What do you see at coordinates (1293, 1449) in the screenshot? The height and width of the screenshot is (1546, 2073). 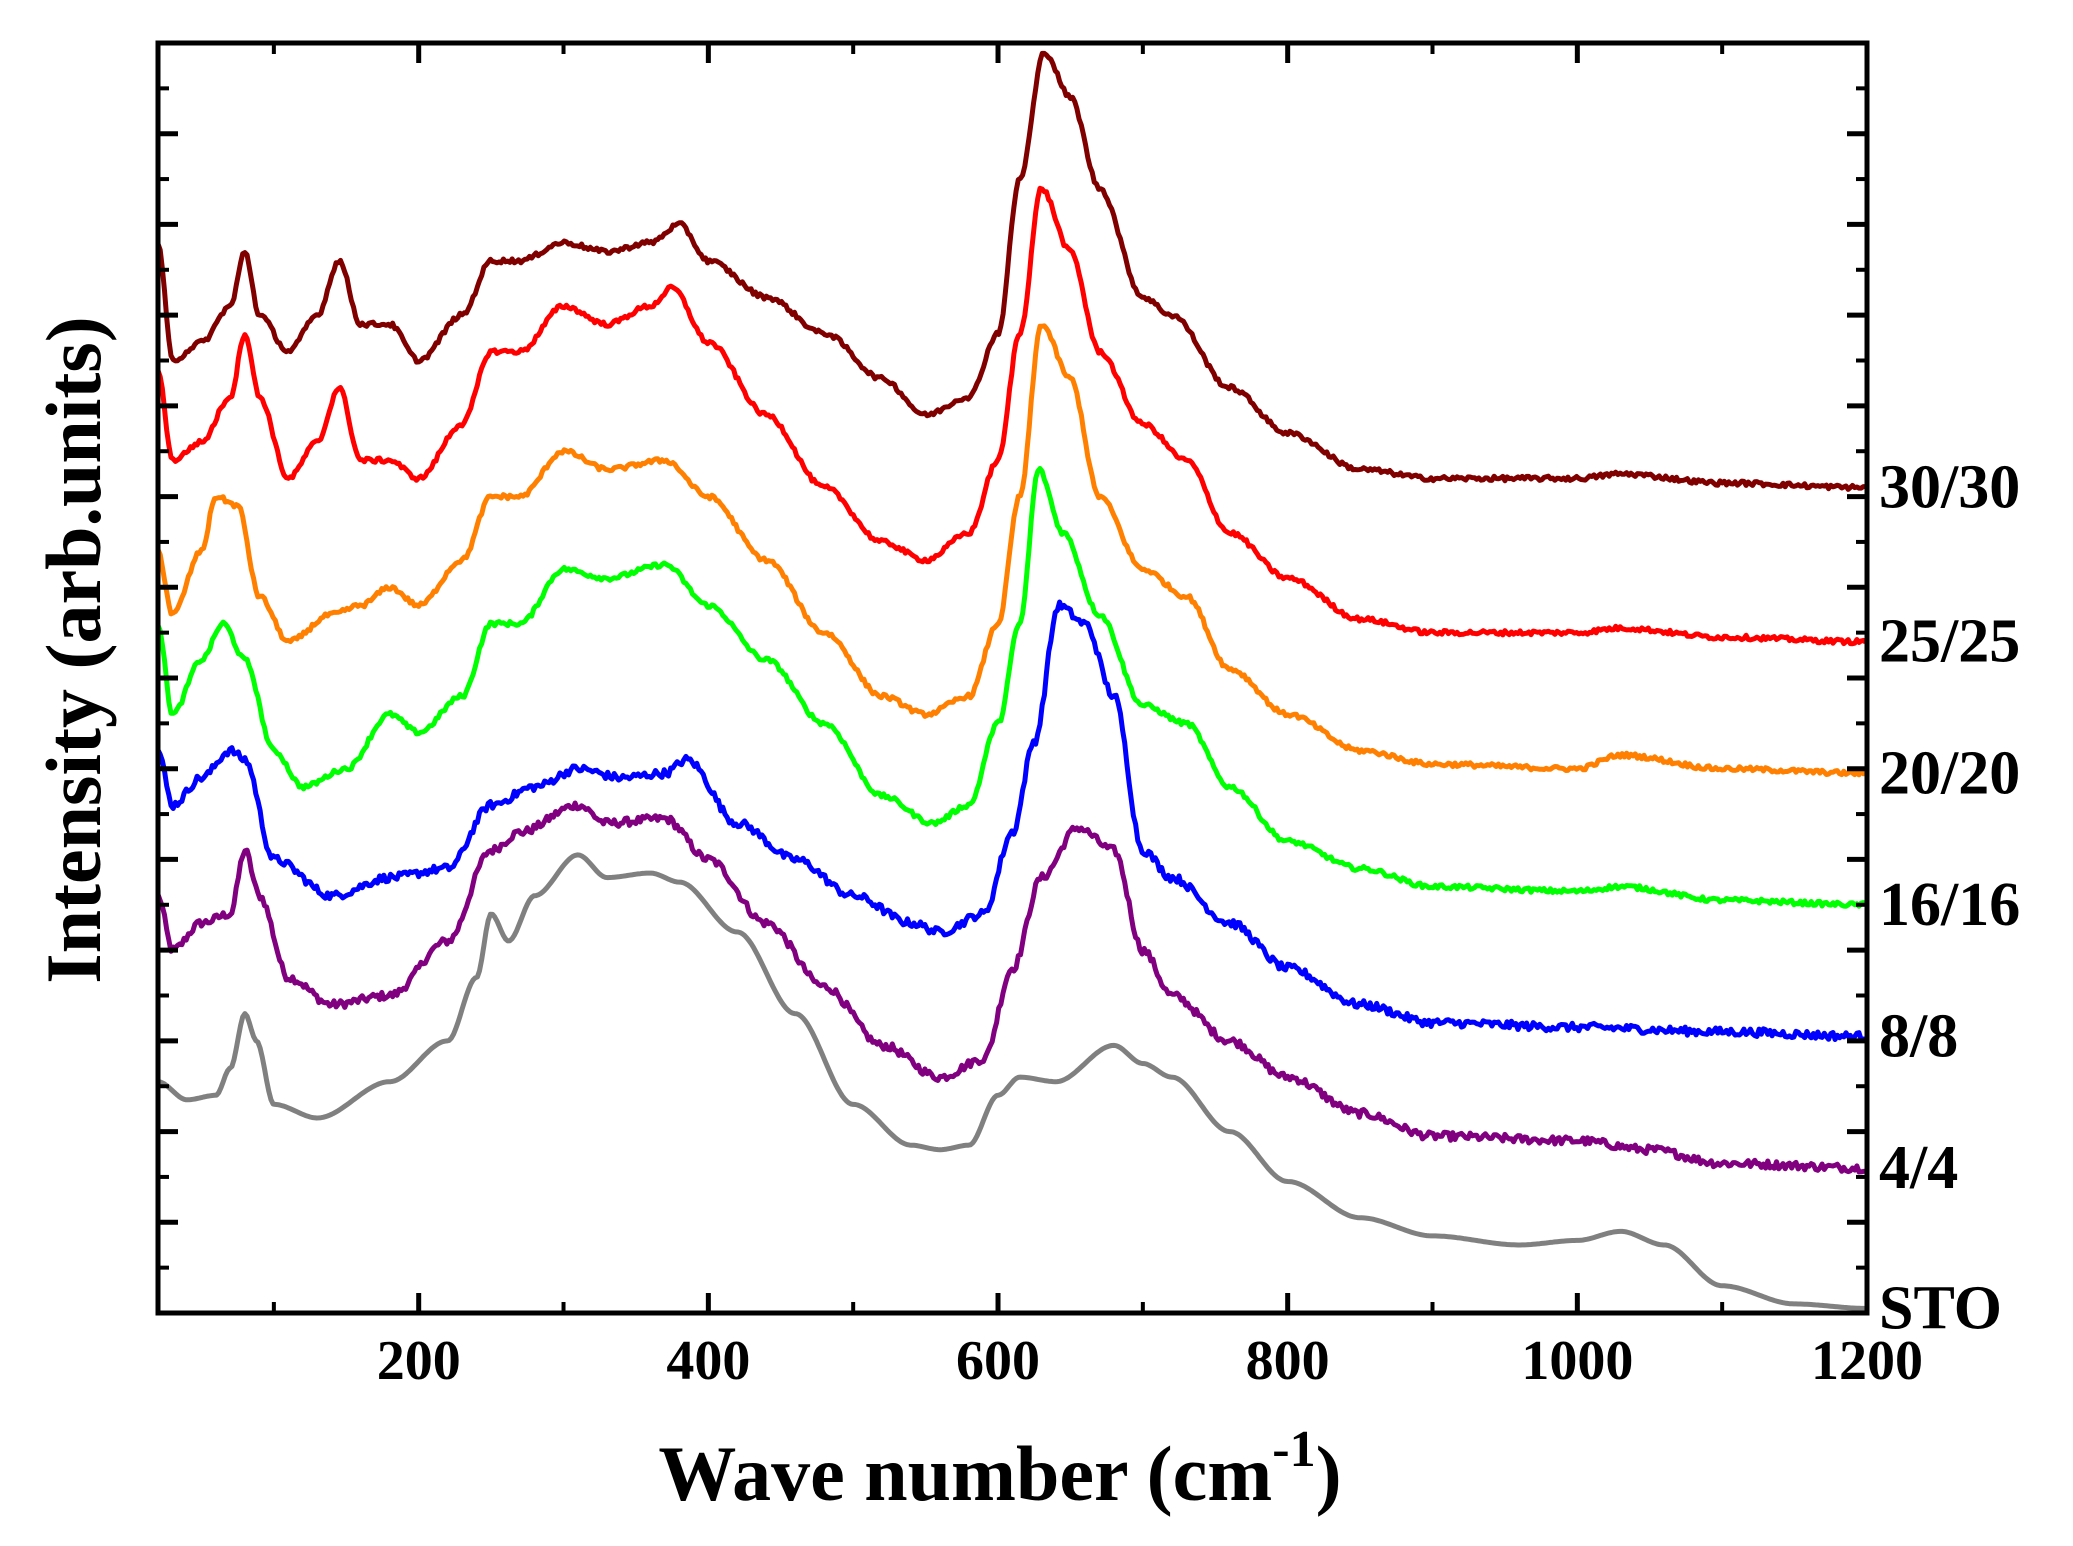 I see `x-axis-title-superscript: -1` at bounding box center [1293, 1449].